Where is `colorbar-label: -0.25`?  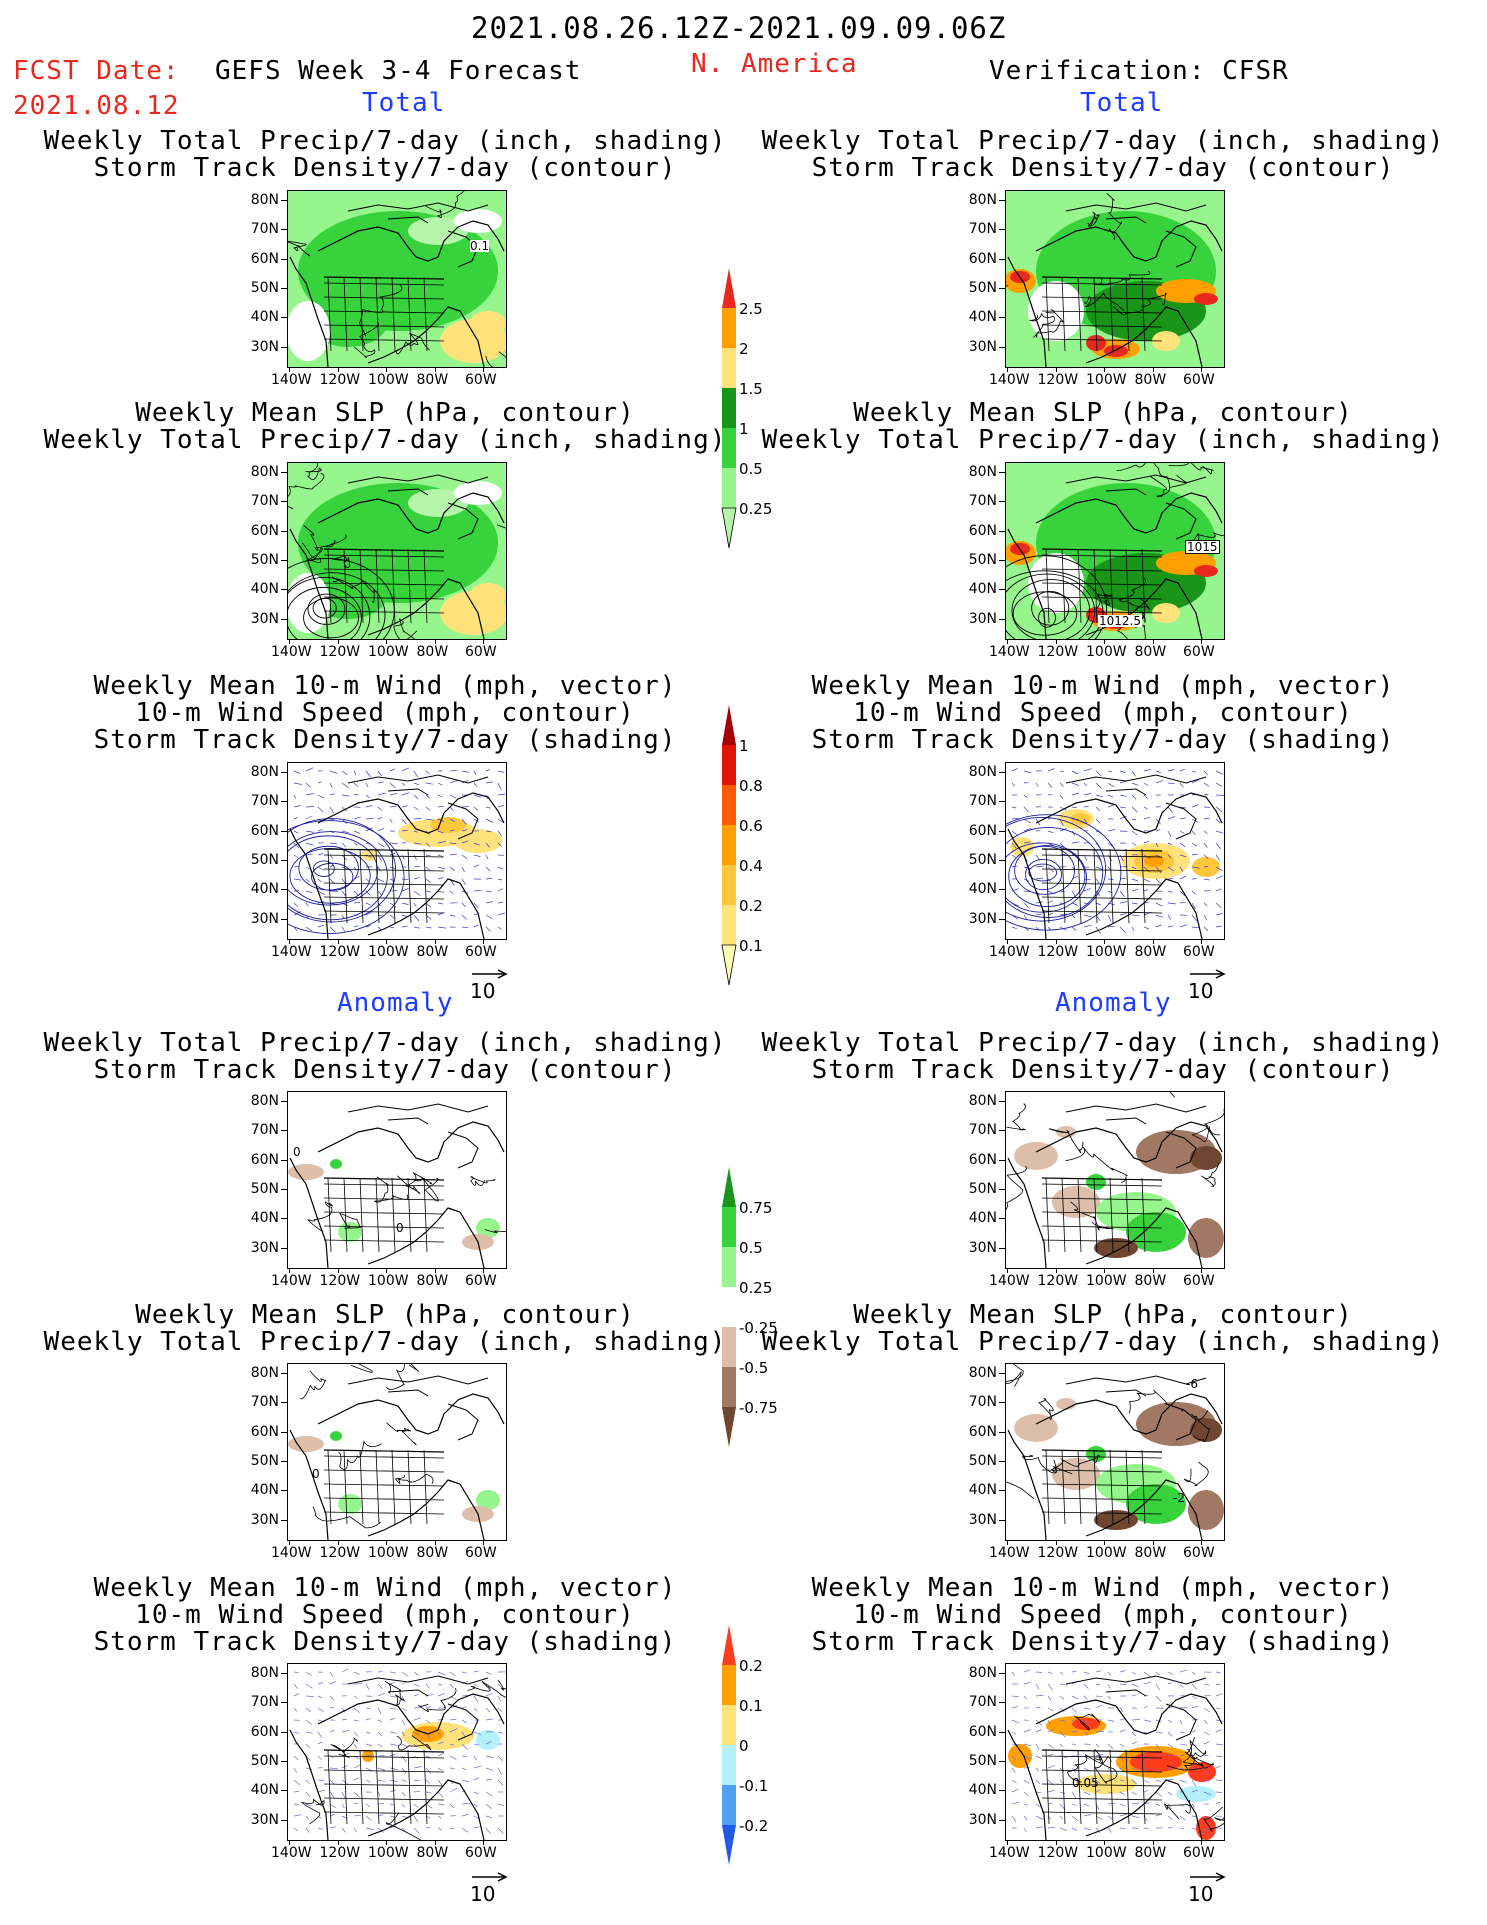 colorbar-label: -0.25 is located at coordinates (758, 1328).